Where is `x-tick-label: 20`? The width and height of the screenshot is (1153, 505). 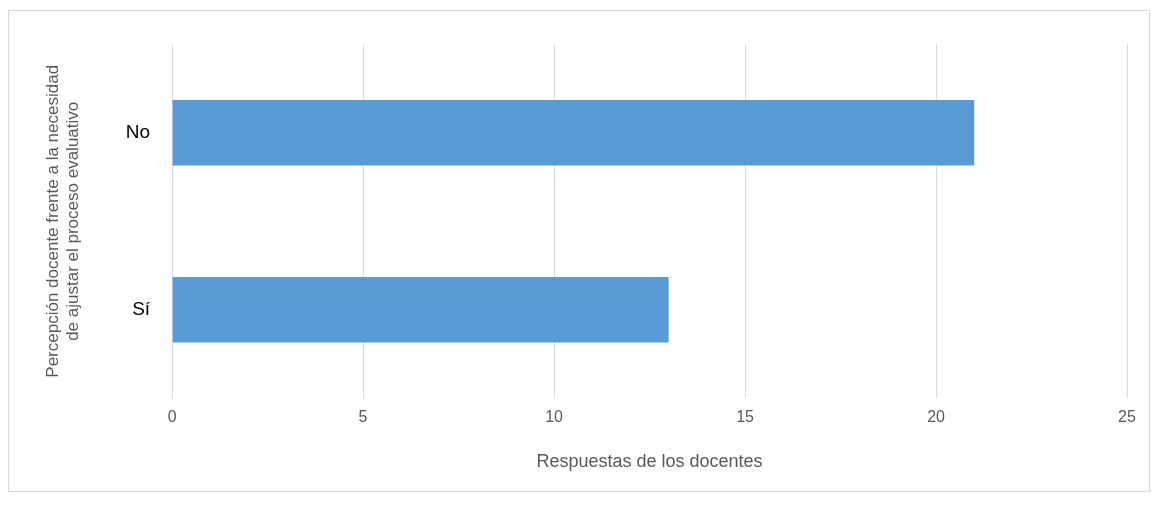 x-tick-label: 20 is located at coordinates (936, 417).